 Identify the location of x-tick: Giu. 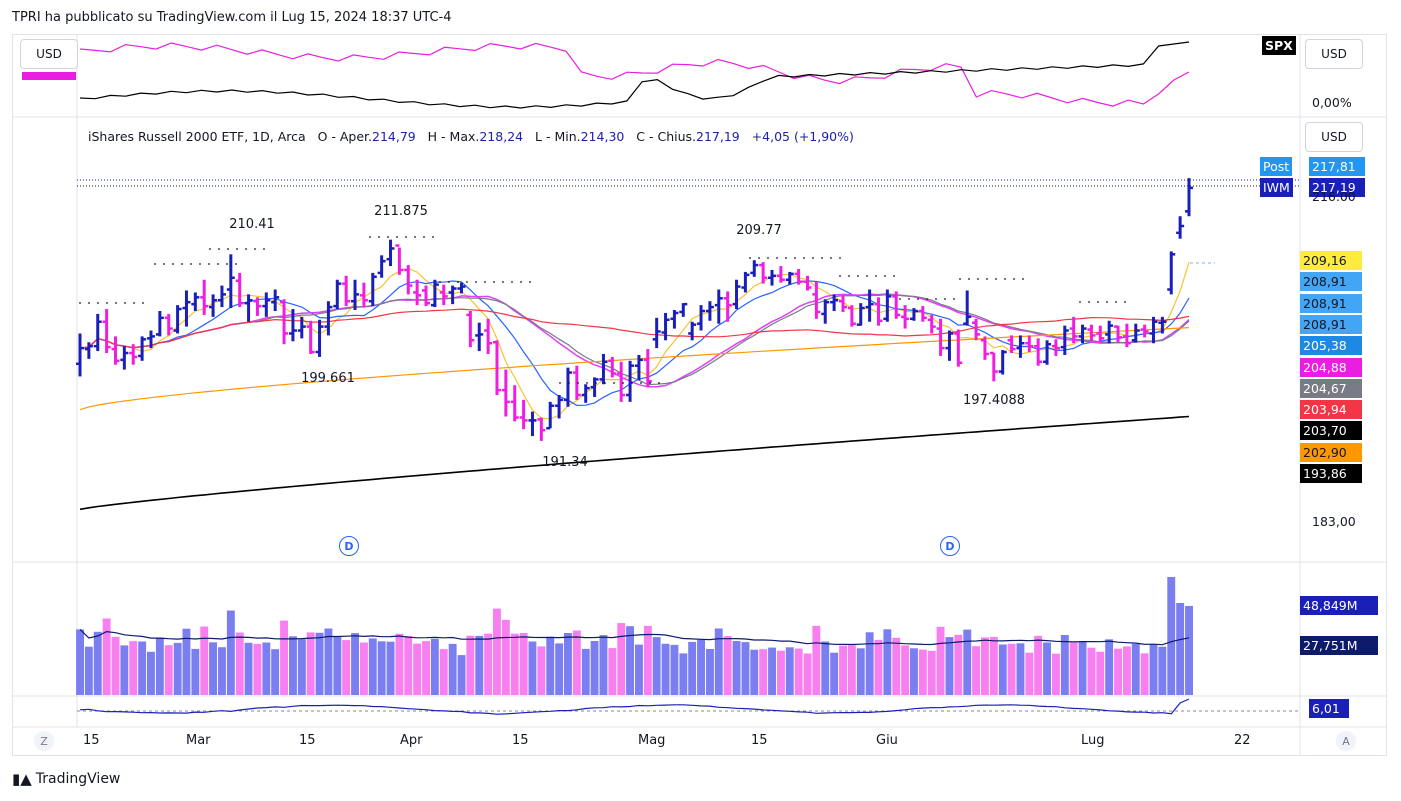
(887, 740).